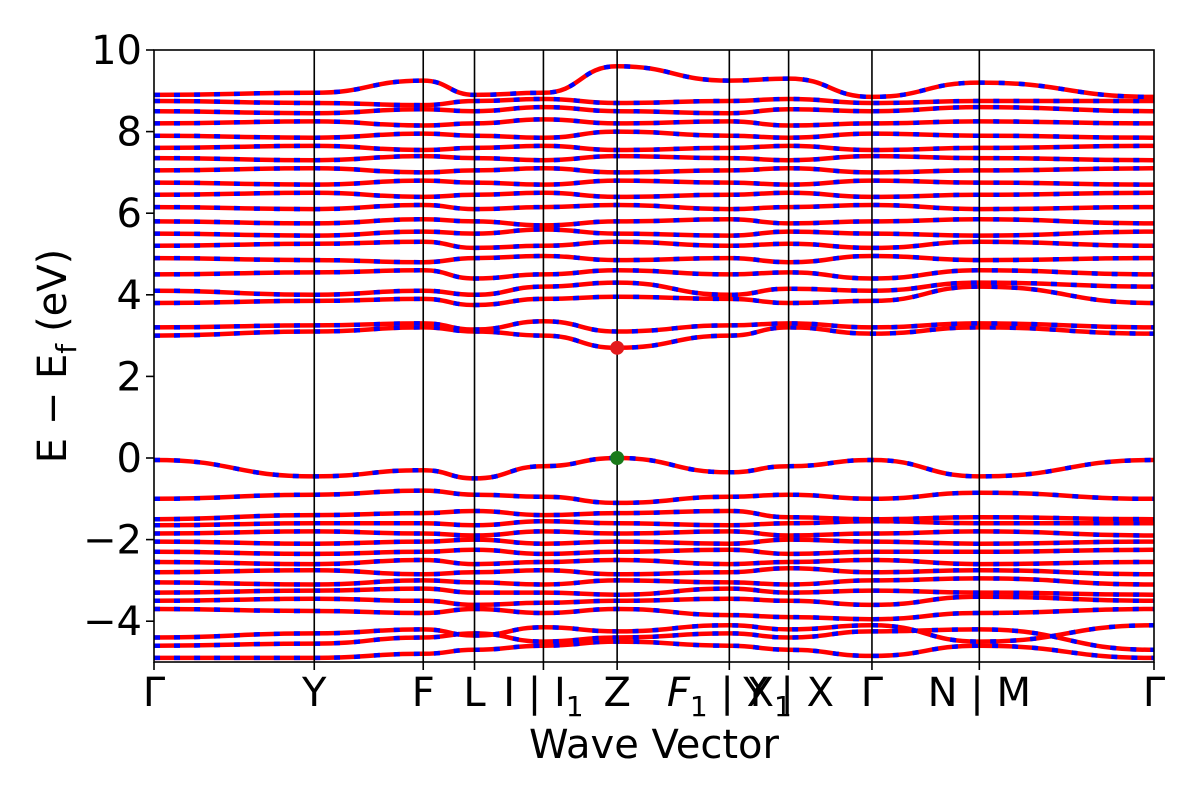  I want to click on x-axis-label: Wave Vector, so click(654, 745).